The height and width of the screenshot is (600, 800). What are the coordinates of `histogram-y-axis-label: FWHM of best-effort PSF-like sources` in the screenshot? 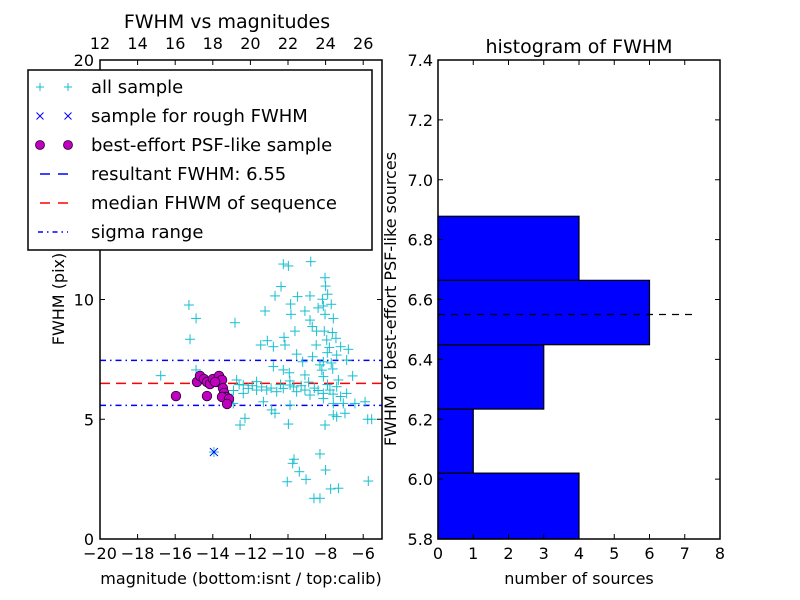 It's located at (390, 299).